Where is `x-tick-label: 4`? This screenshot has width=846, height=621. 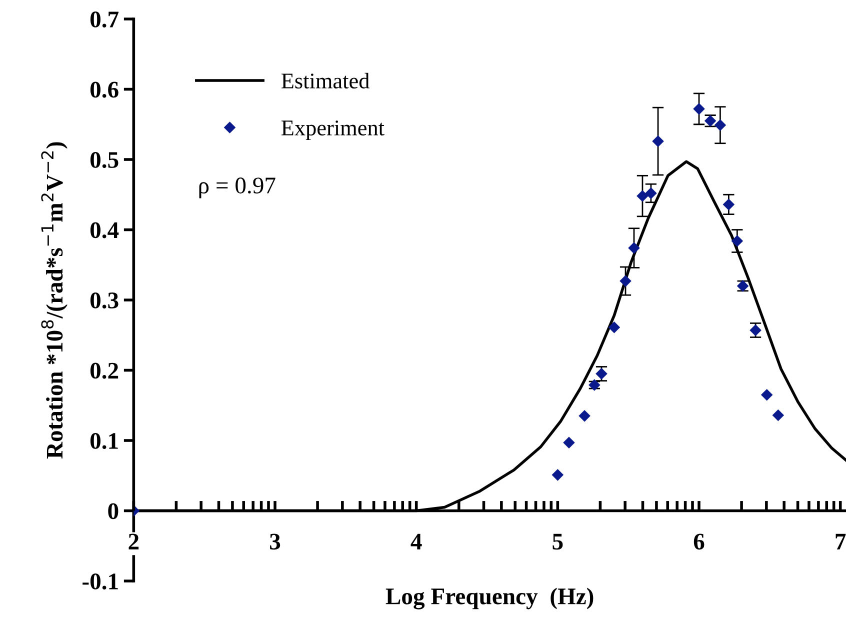
x-tick-label: 4 is located at coordinates (416, 542).